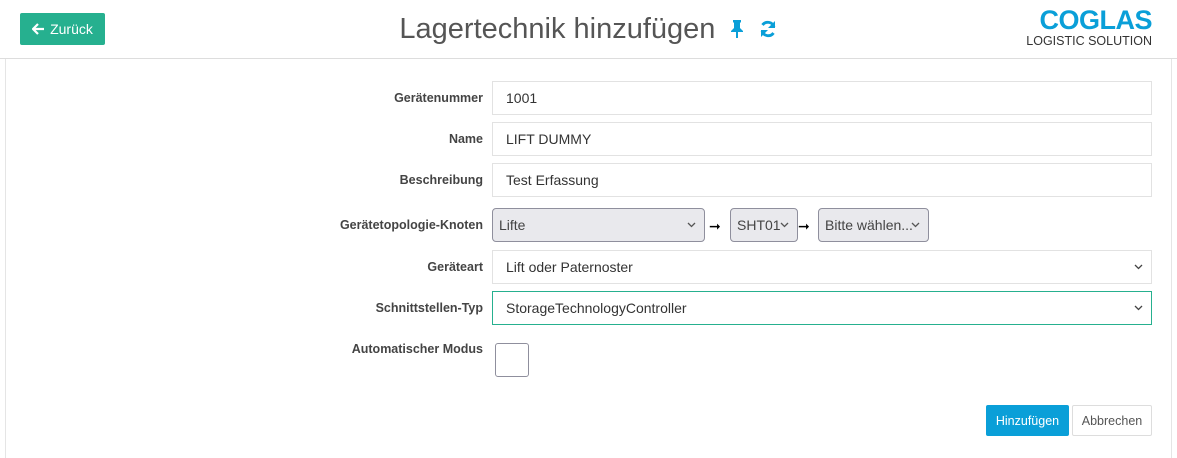  Describe the element at coordinates (512, 225) in the screenshot. I see `topologie-level1-value: Lifte` at that location.